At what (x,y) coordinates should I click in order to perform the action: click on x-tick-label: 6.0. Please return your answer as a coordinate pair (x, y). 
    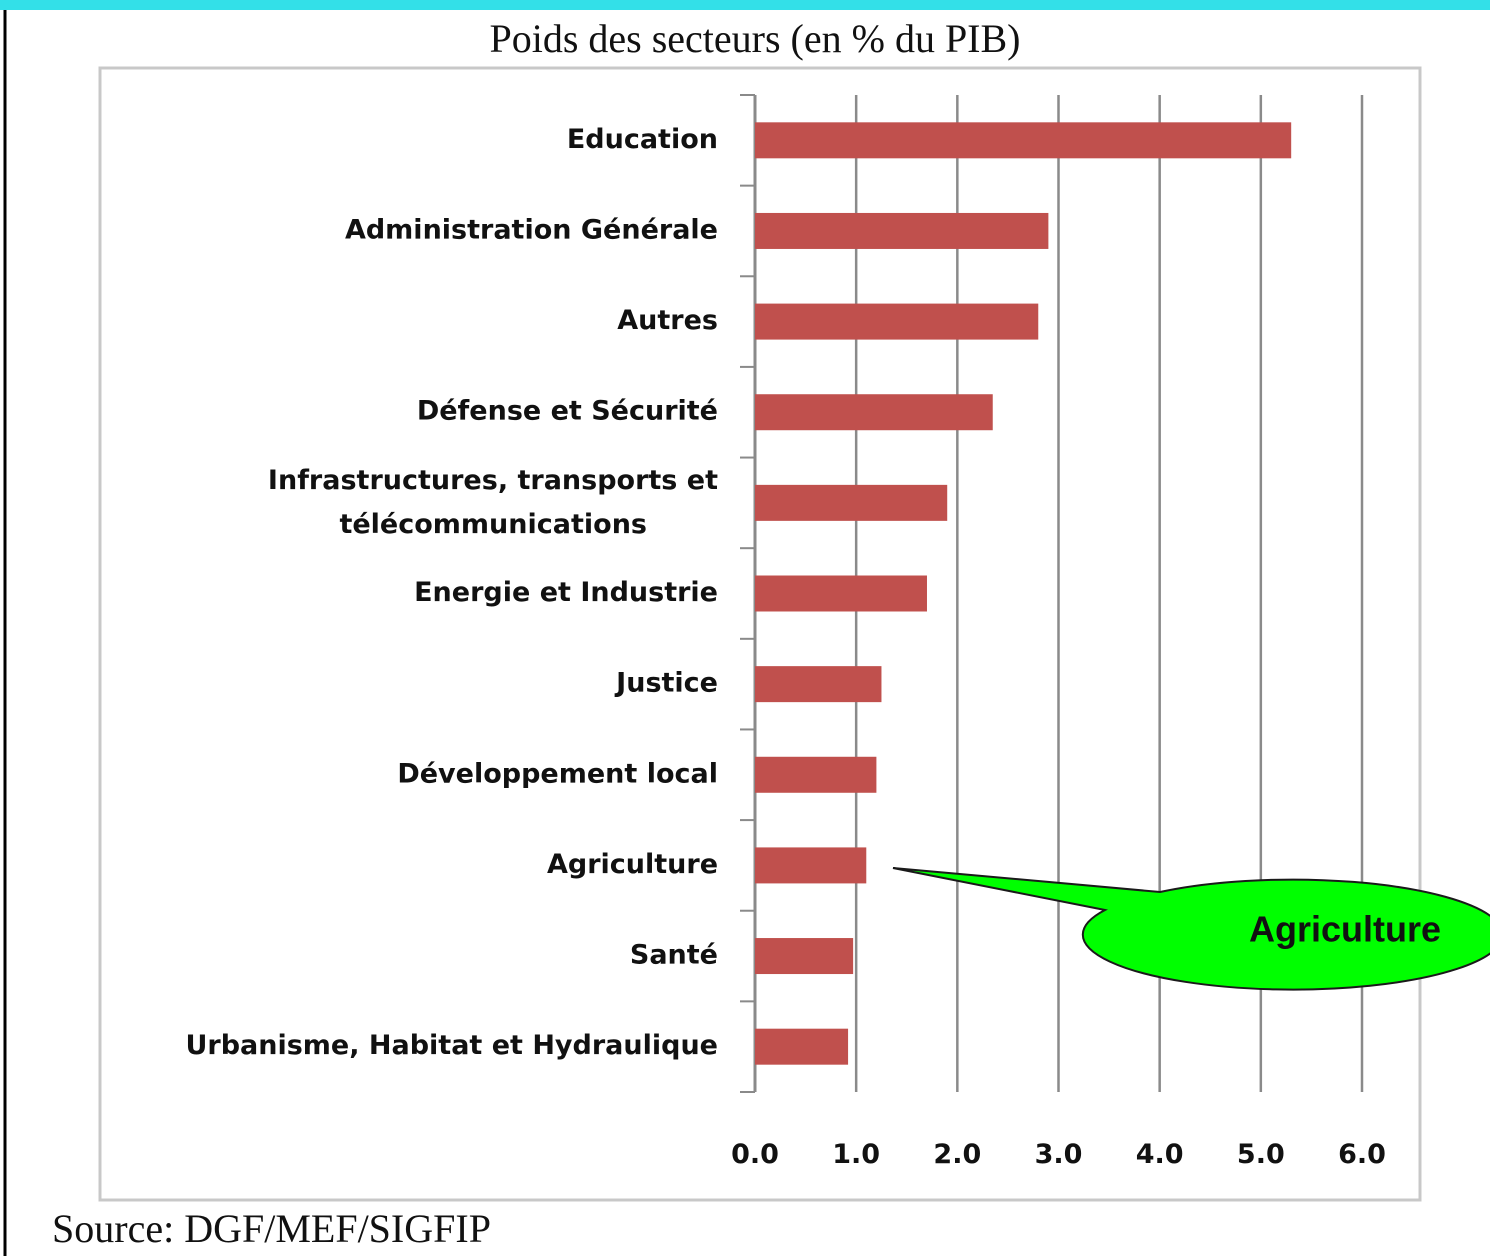
    Looking at the image, I should click on (1362, 1154).